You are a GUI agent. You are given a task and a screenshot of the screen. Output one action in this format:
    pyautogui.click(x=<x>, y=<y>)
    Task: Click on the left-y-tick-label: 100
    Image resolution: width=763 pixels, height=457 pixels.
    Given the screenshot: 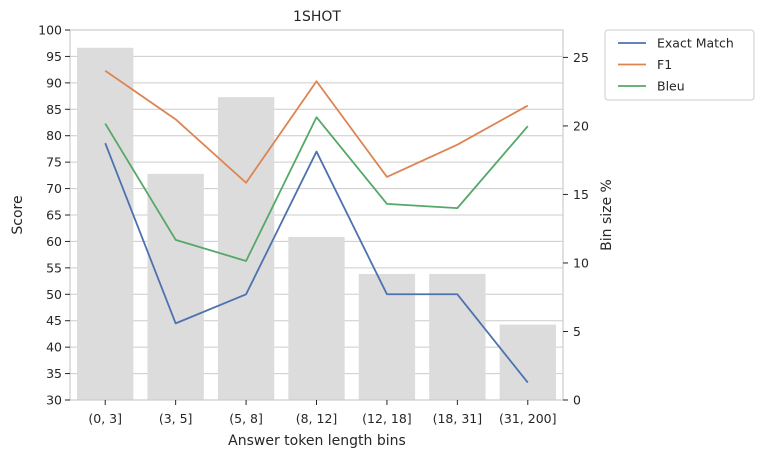 What is the action you would take?
    pyautogui.click(x=50, y=30)
    